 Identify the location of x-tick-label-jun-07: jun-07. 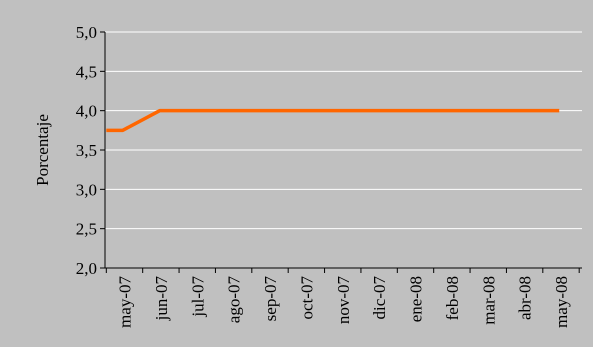
(161, 299).